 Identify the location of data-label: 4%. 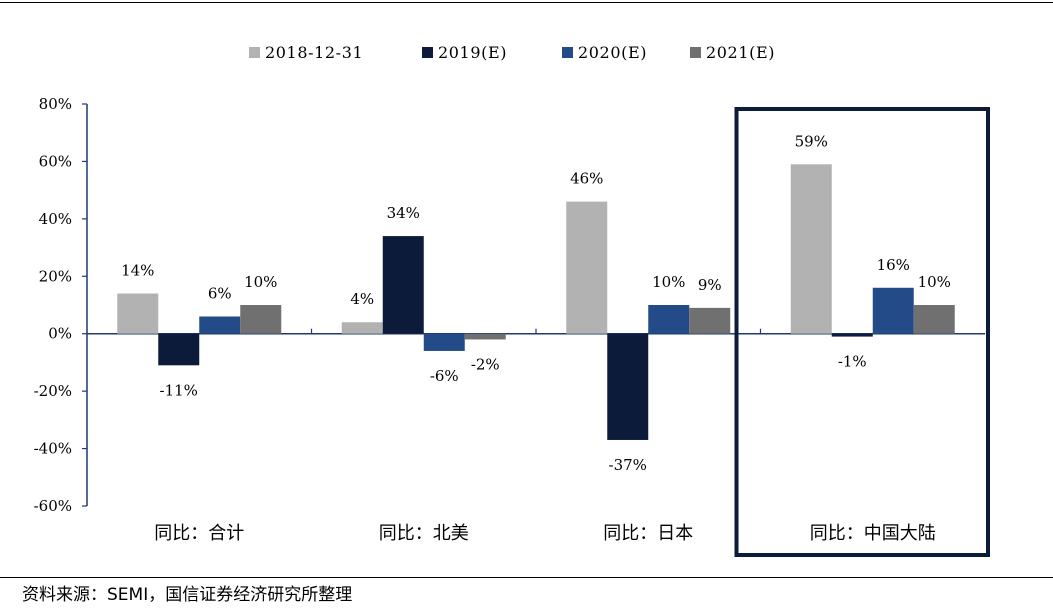
(362, 299).